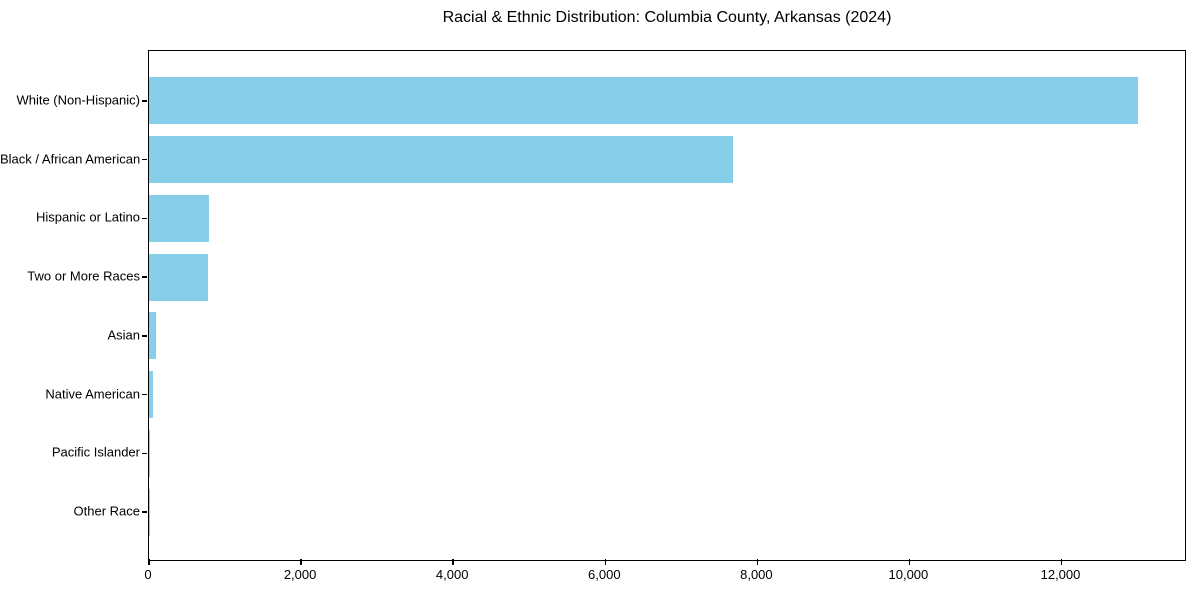  I want to click on y-axis-label: Hispanic or Latino, so click(87, 217).